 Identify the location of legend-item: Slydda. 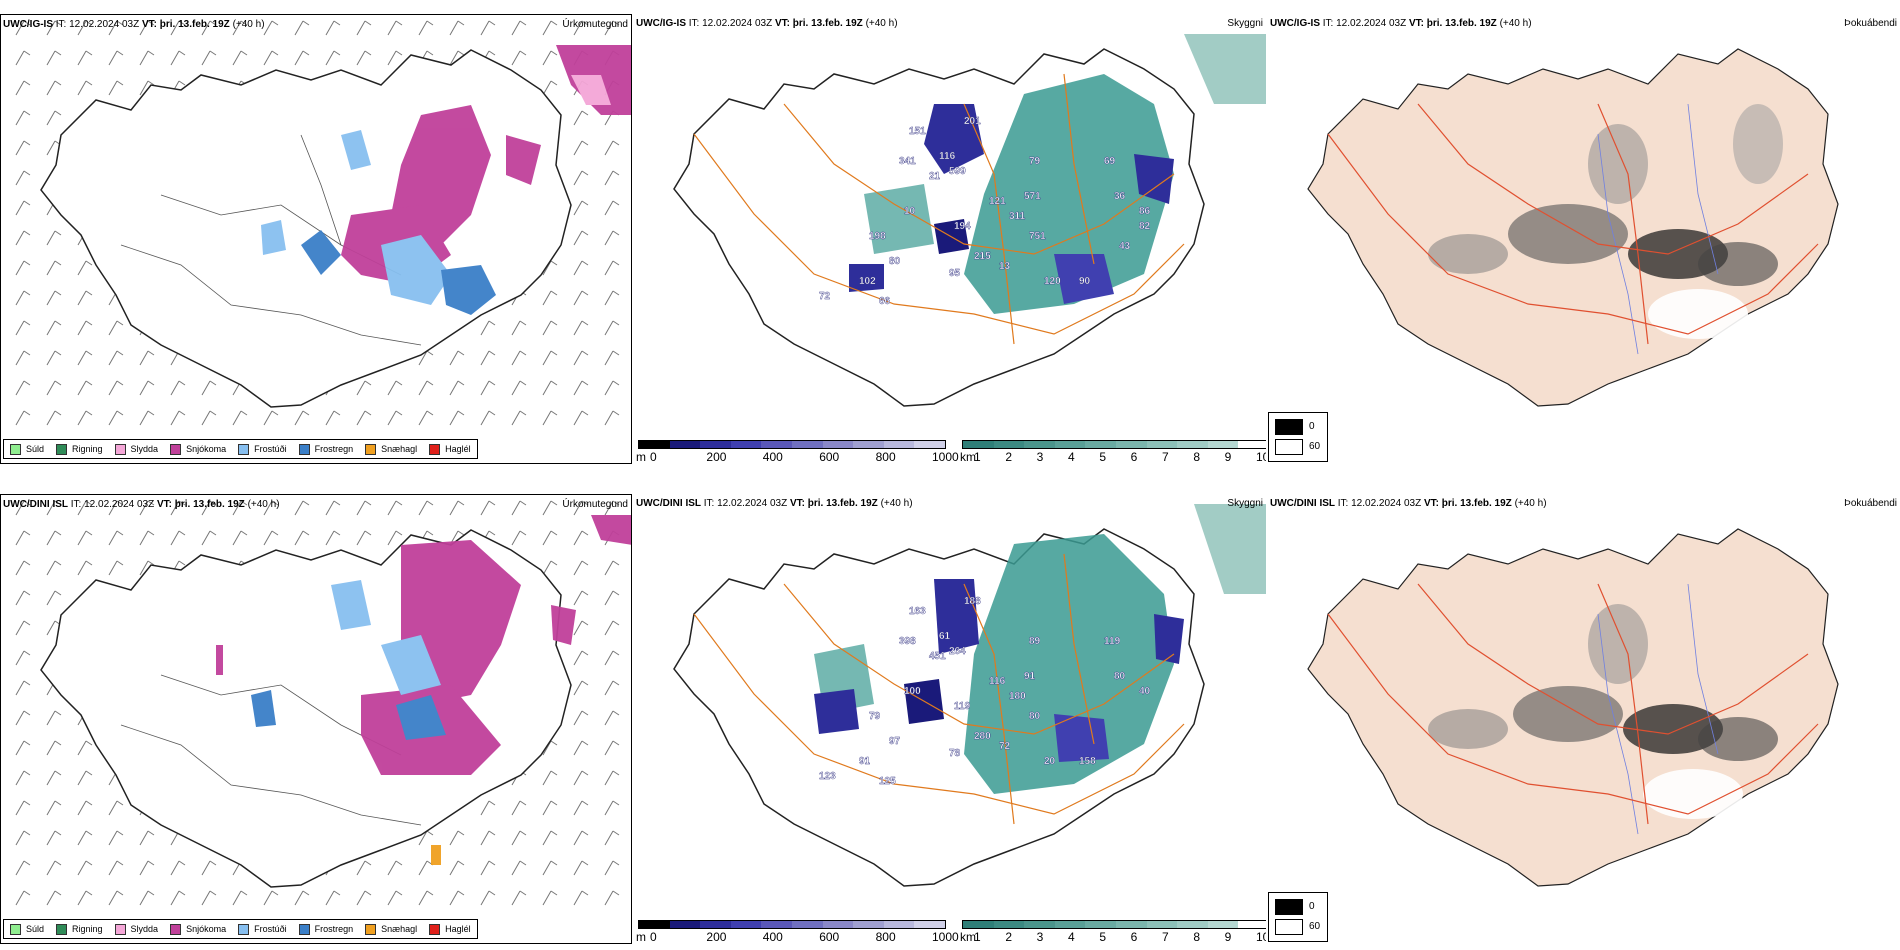
(136, 929).